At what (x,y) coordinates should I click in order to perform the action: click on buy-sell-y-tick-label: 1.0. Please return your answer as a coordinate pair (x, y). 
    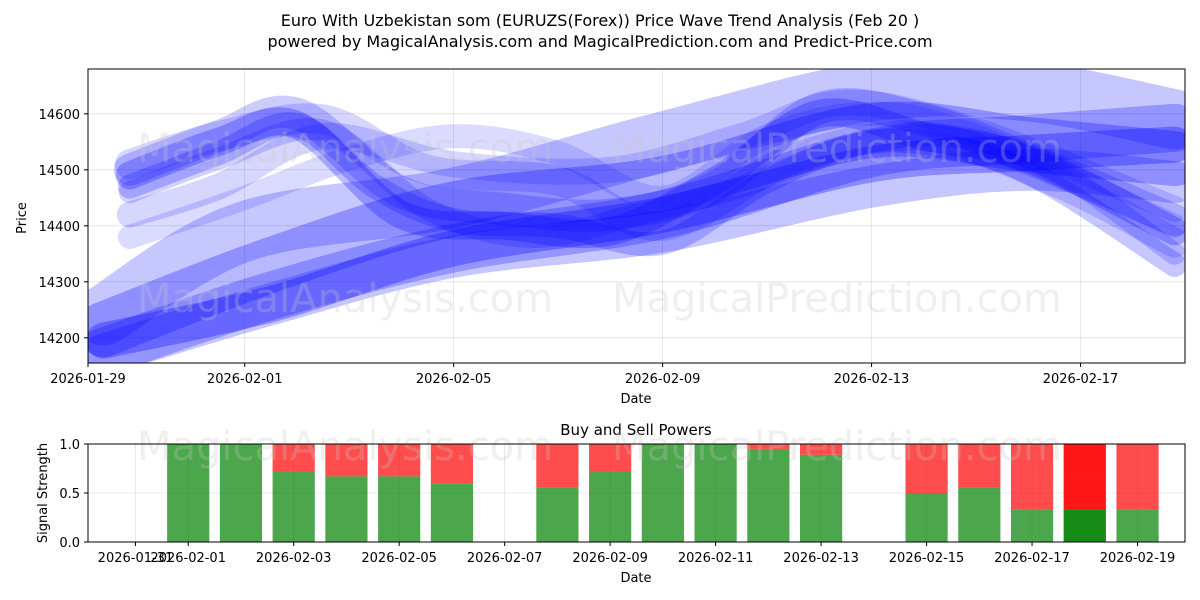
    Looking at the image, I should click on (69, 445).